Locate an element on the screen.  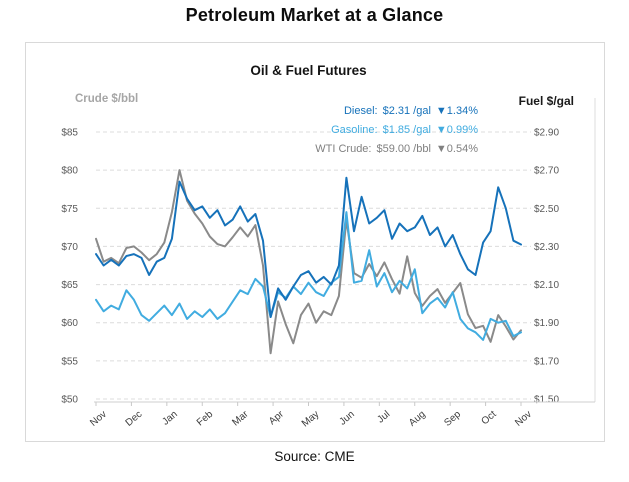
legend-wti-value: $59.00 /bbl is located at coordinates (403, 149).